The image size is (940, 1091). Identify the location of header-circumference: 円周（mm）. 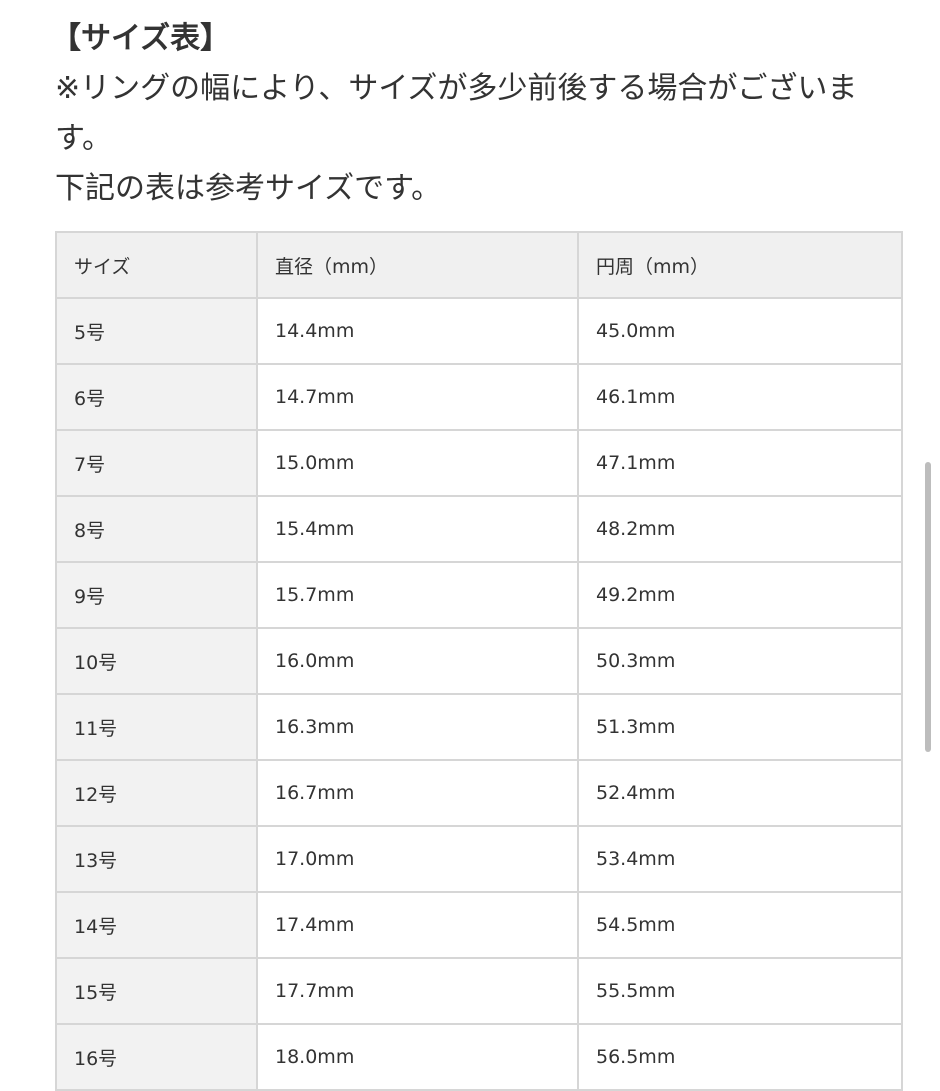
(740, 265).